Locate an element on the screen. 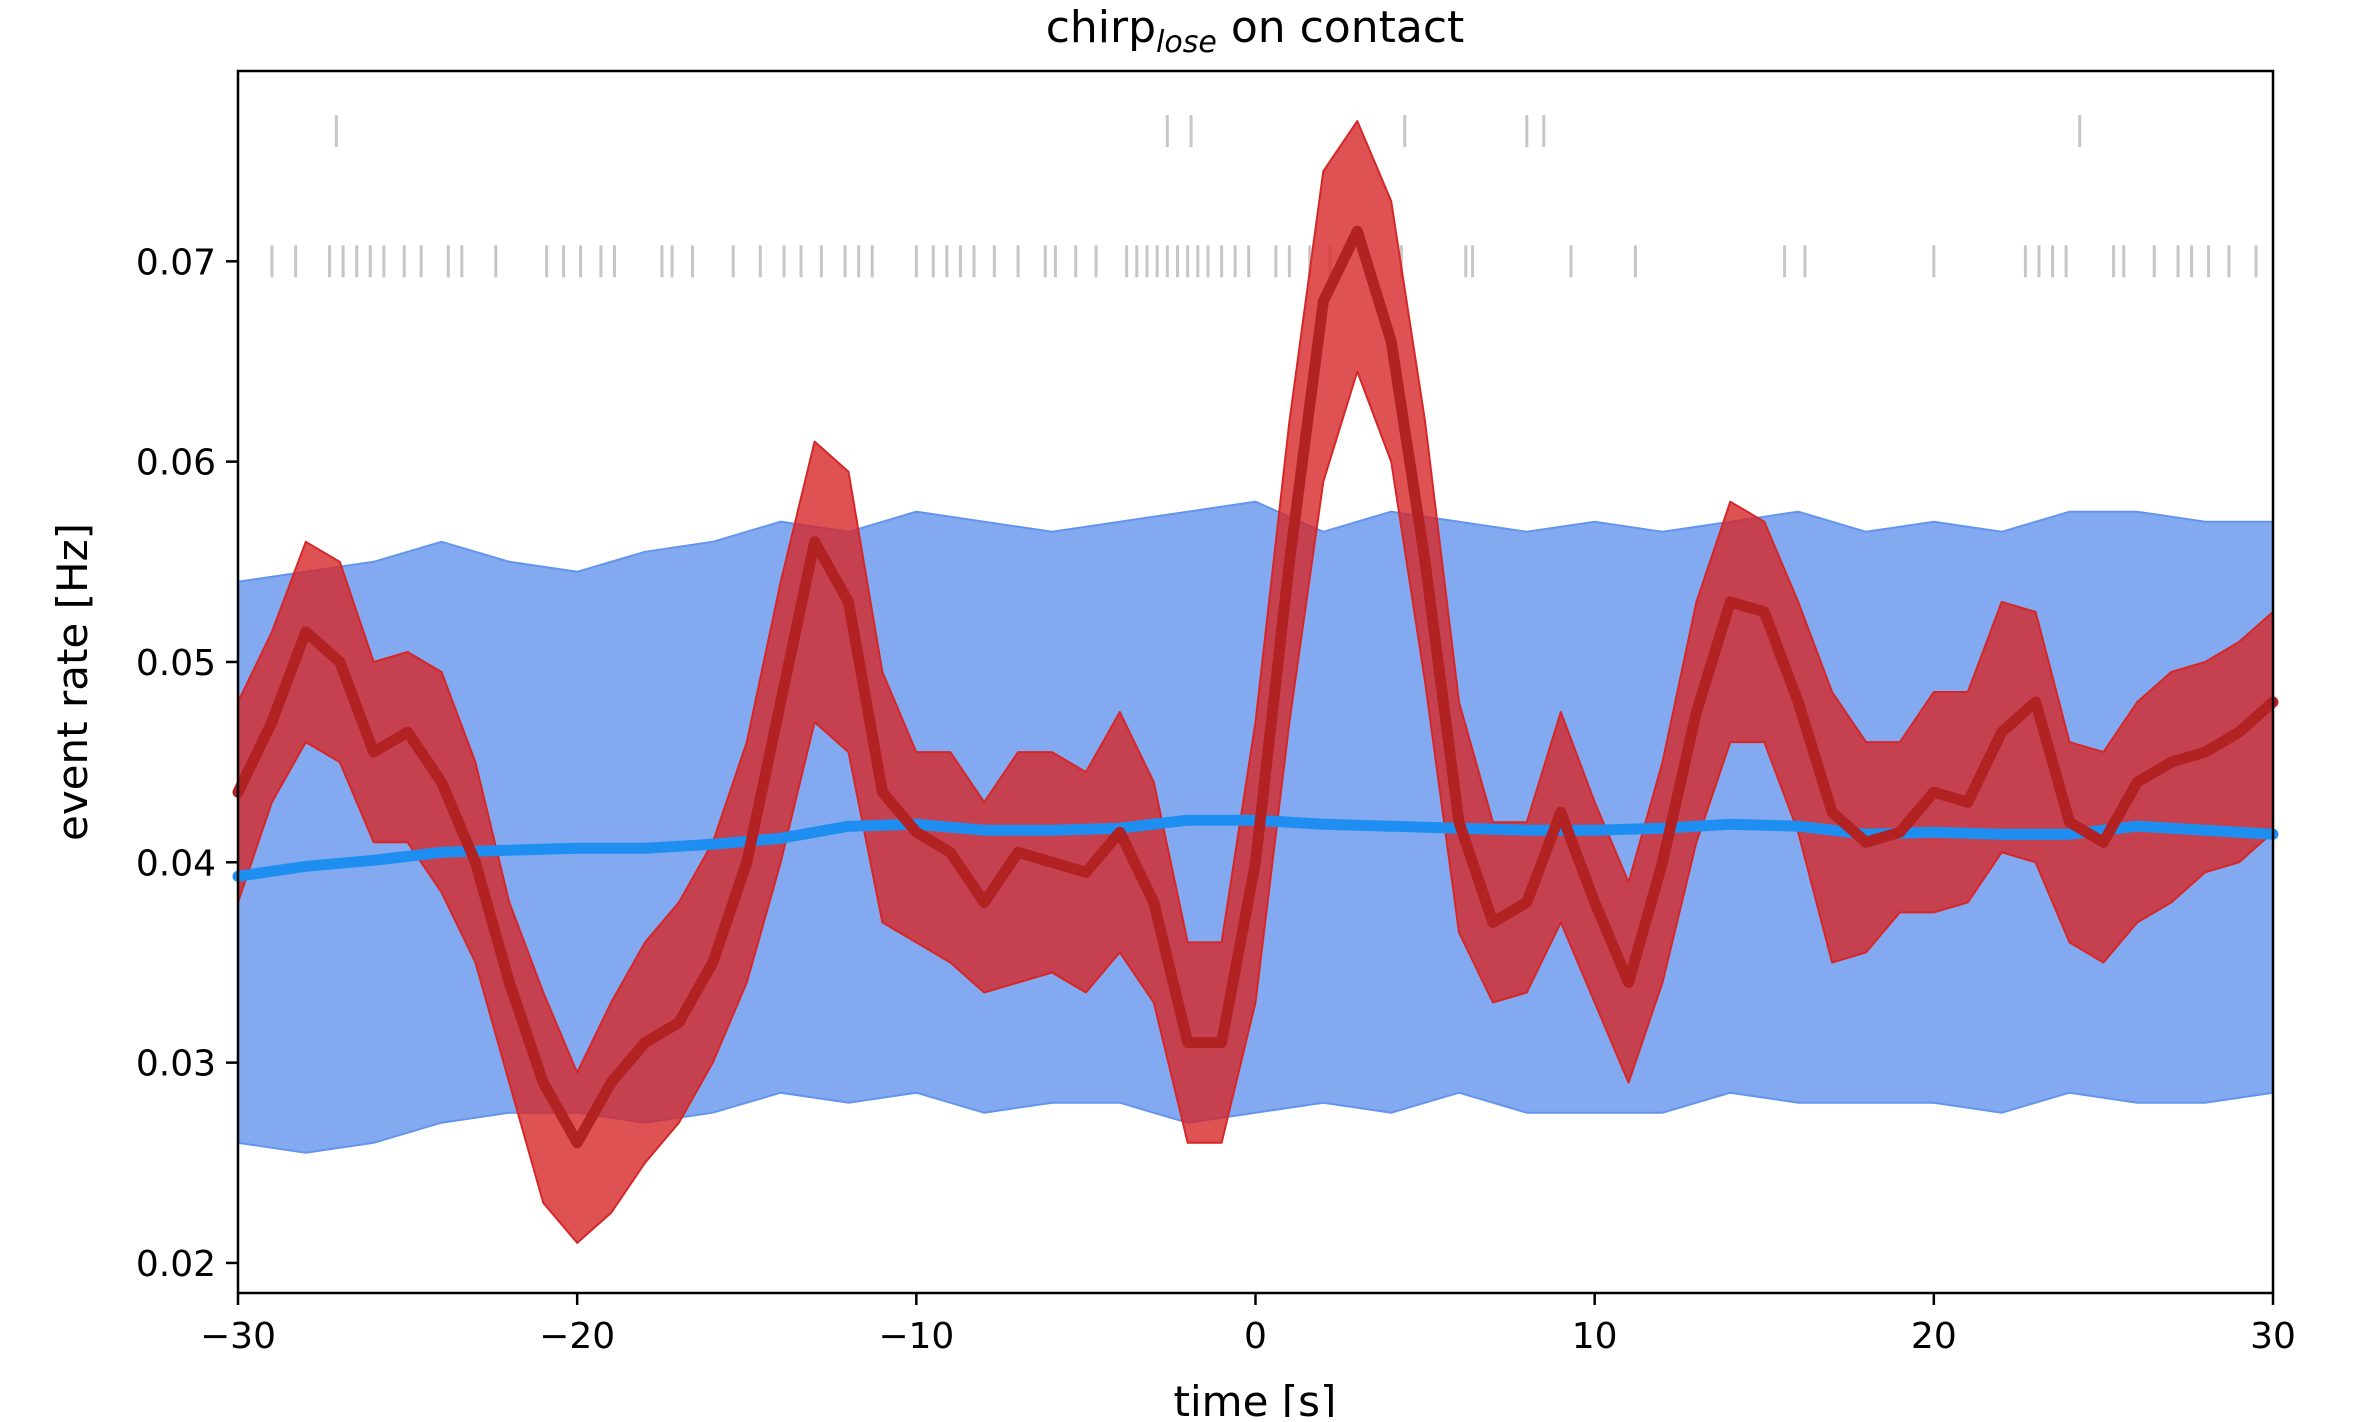  x-tick-label: −30 is located at coordinates (238, 1336).